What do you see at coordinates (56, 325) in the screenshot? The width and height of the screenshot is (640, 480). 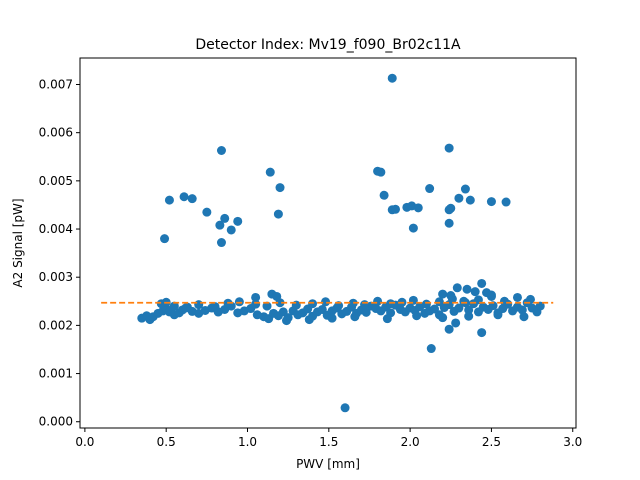 I see `y-tick-label: 0.002` at bounding box center [56, 325].